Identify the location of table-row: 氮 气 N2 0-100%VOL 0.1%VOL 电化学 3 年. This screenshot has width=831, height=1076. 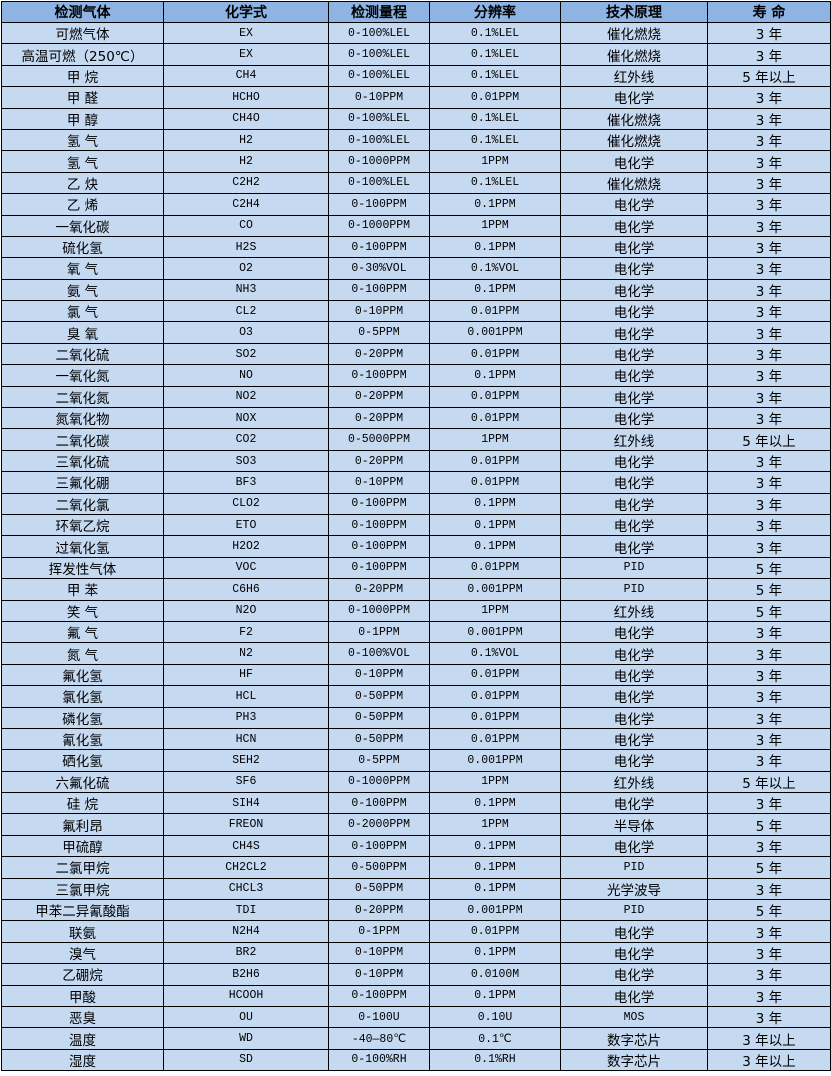
(416, 653).